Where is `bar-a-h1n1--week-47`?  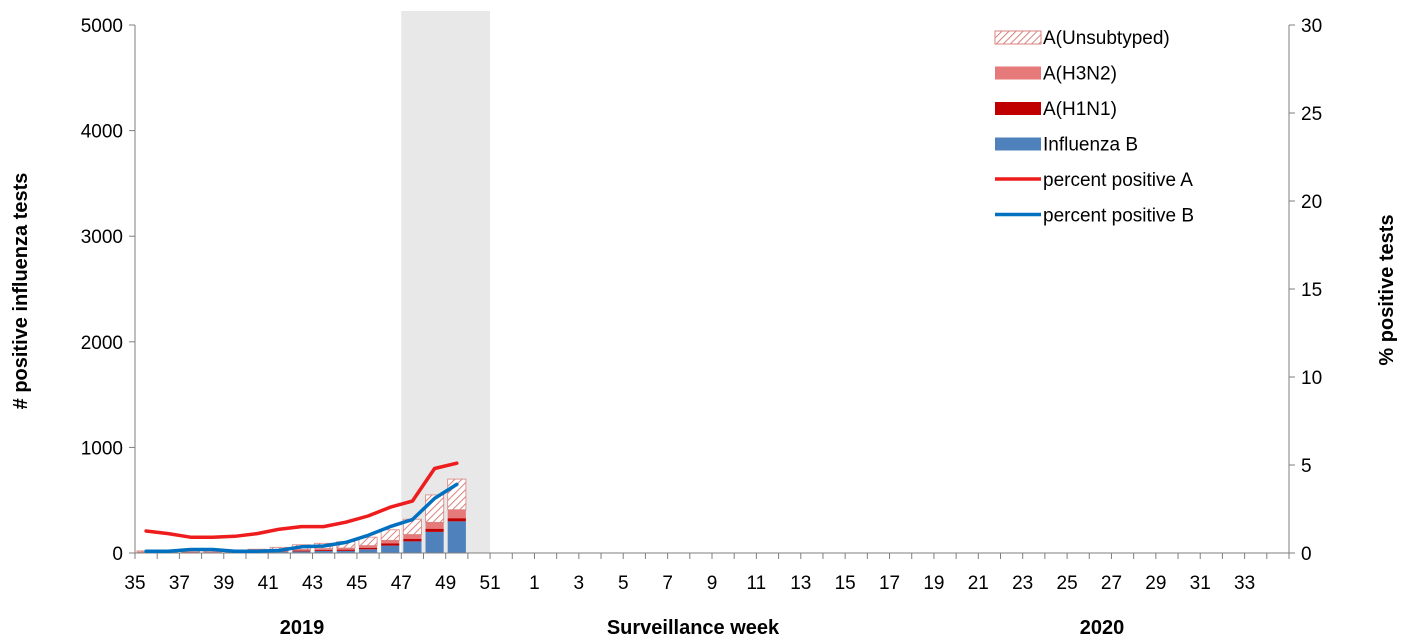 bar-a-h1n1--week-47 is located at coordinates (412, 540).